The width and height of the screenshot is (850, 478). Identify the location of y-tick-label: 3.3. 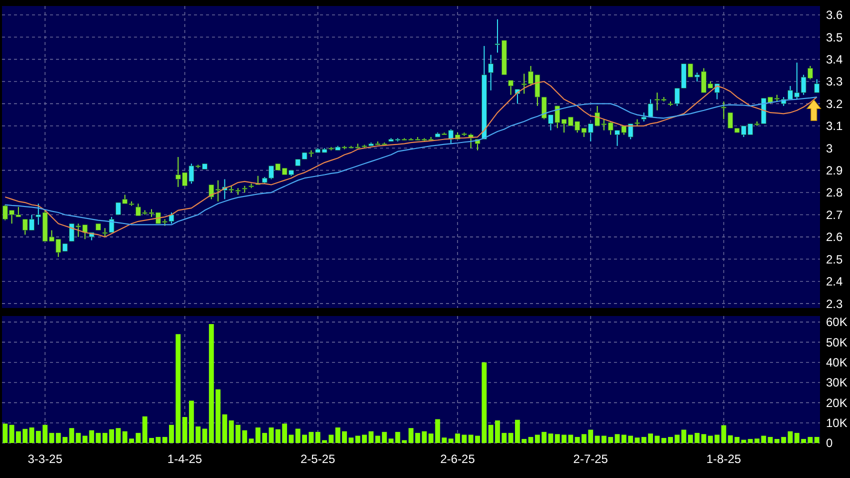
(835, 81).